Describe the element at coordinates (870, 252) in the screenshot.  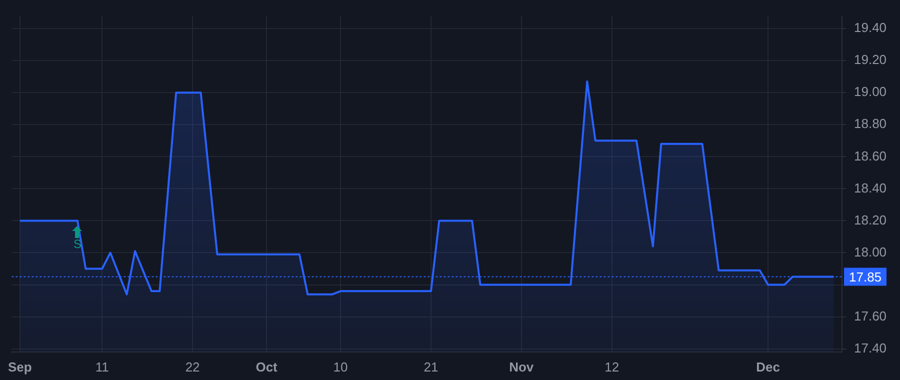
I see `y-tick-label: 18.00` at that location.